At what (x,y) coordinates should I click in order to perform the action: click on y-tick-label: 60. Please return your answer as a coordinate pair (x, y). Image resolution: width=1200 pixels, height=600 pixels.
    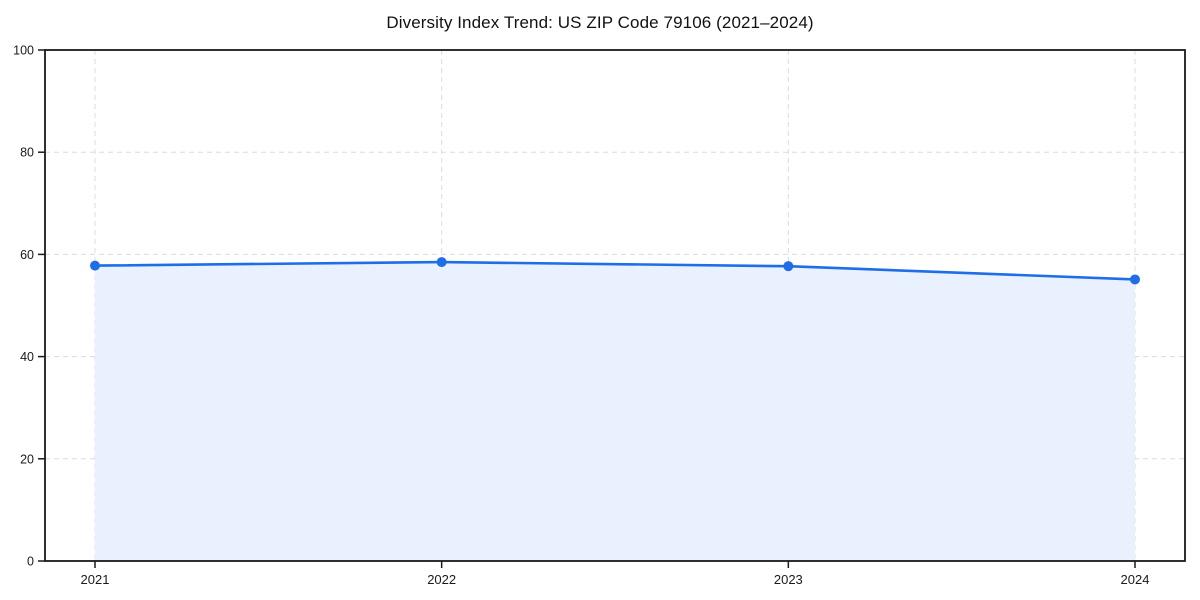
    Looking at the image, I should click on (27, 255).